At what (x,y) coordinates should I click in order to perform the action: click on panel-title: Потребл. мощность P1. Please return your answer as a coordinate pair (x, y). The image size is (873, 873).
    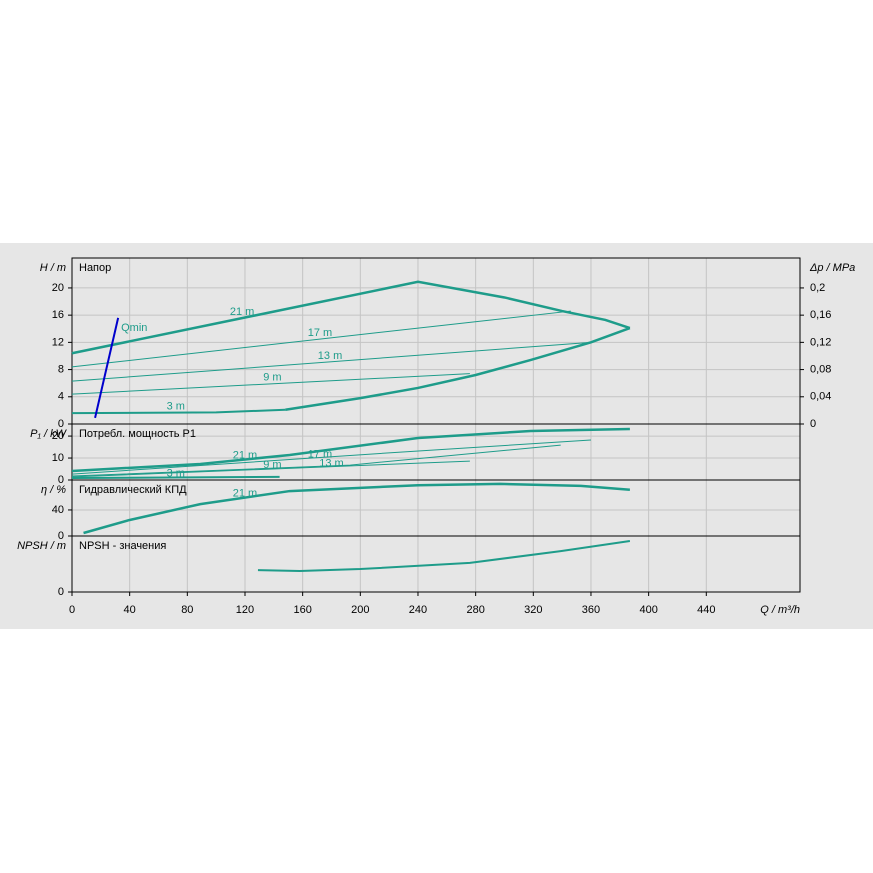
    Looking at the image, I should click on (137, 434).